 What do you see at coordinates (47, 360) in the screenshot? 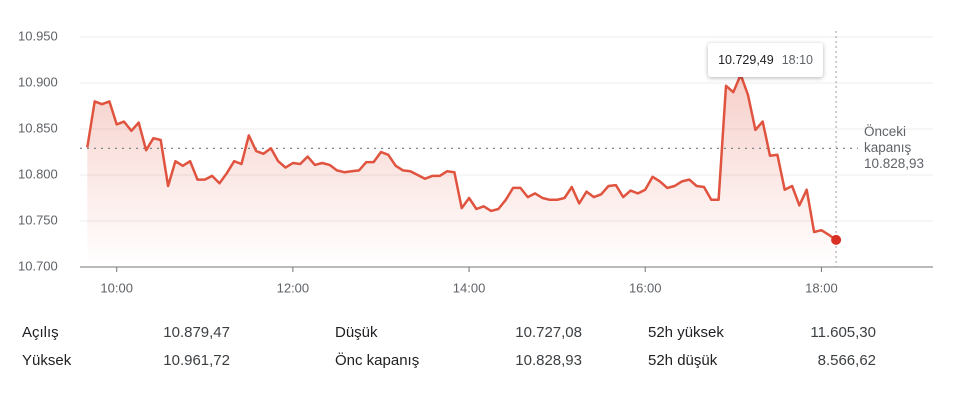
I see `stat-label: Yüksek` at bounding box center [47, 360].